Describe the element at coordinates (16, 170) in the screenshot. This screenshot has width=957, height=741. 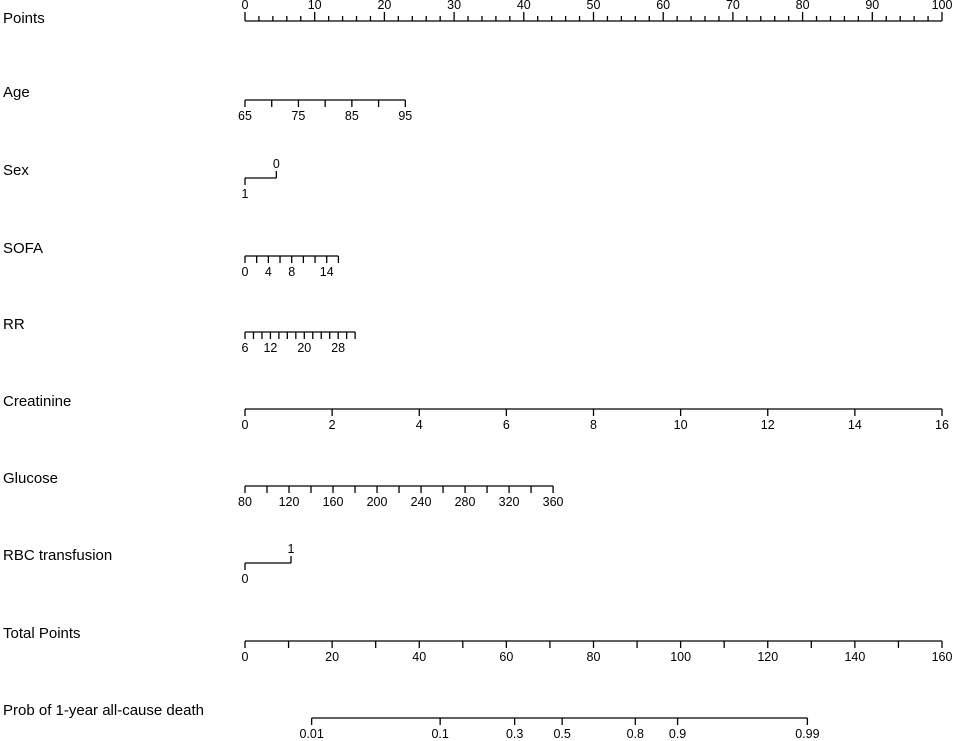
I see `row-label-sex: Sex` at that location.